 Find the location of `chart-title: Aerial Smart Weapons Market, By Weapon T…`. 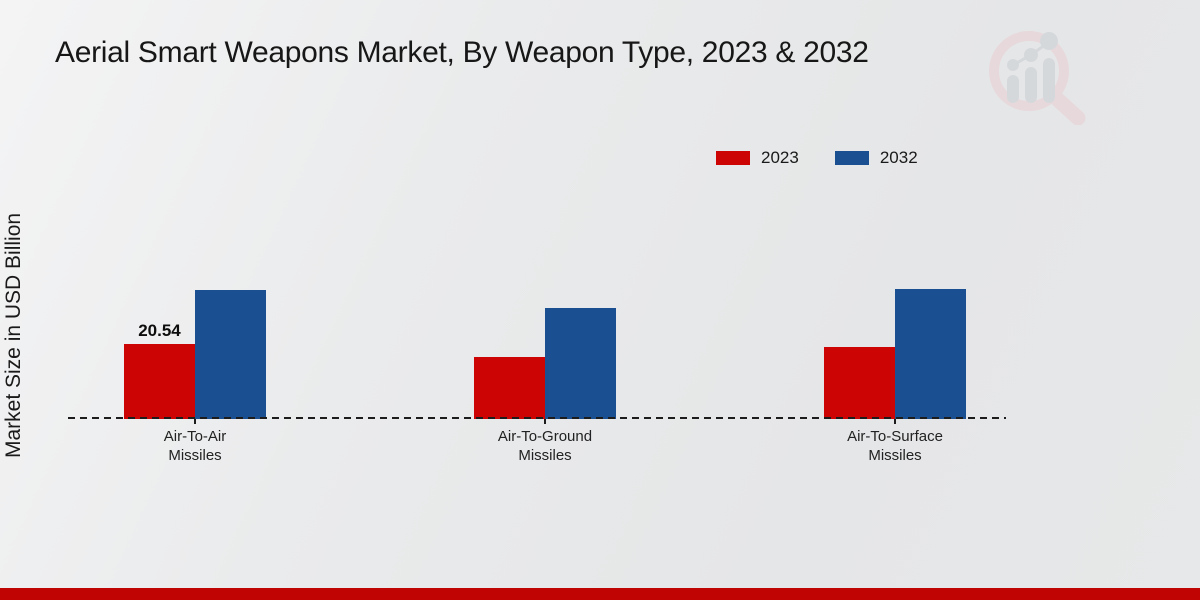

chart-title: Aerial Smart Weapons Market, By Weapon T… is located at coordinates (462, 52).